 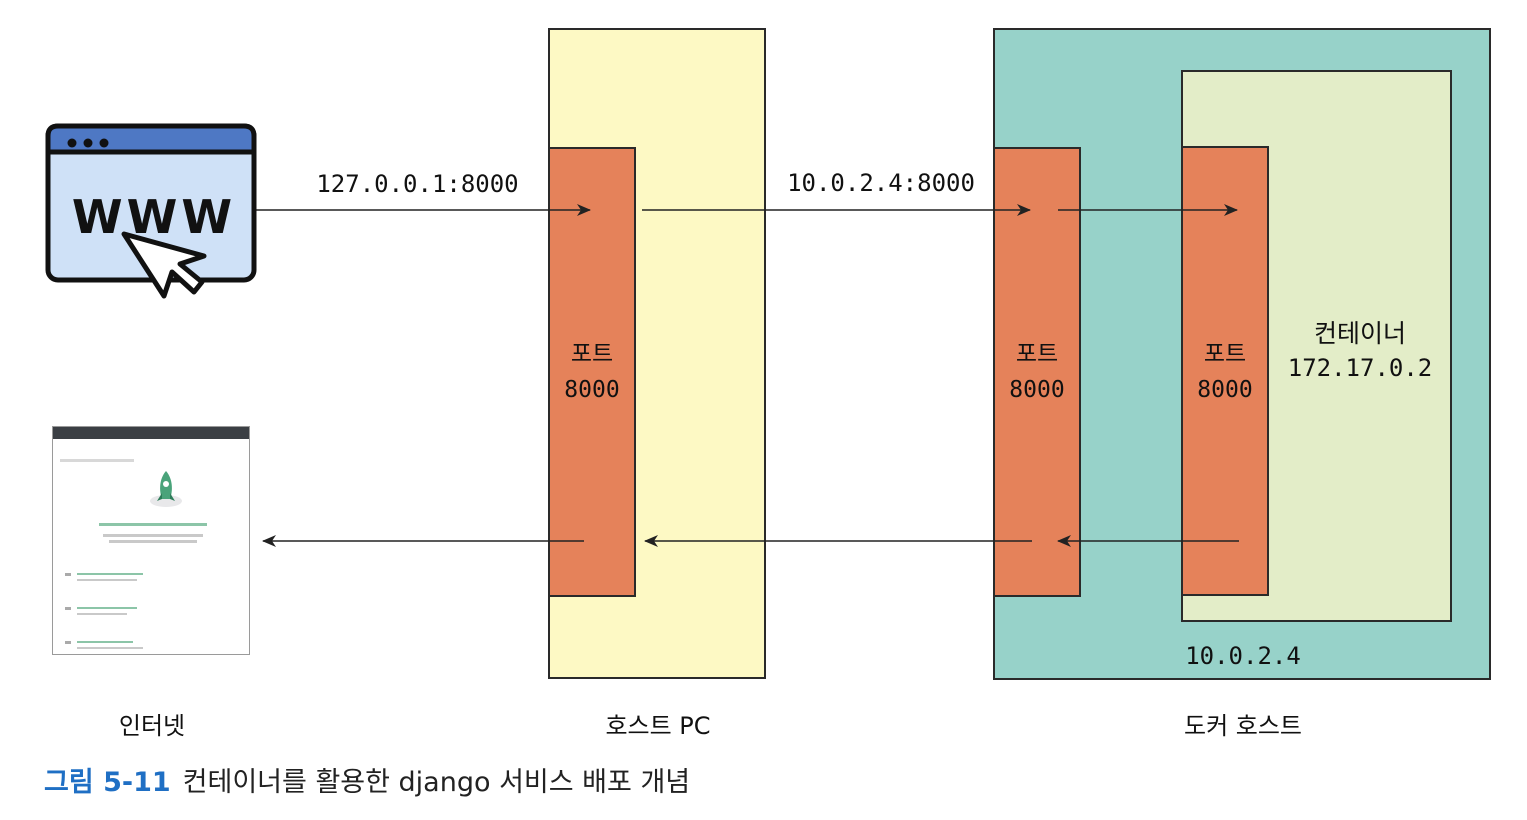 I want to click on django-page-thumbnail, so click(x=151, y=540).